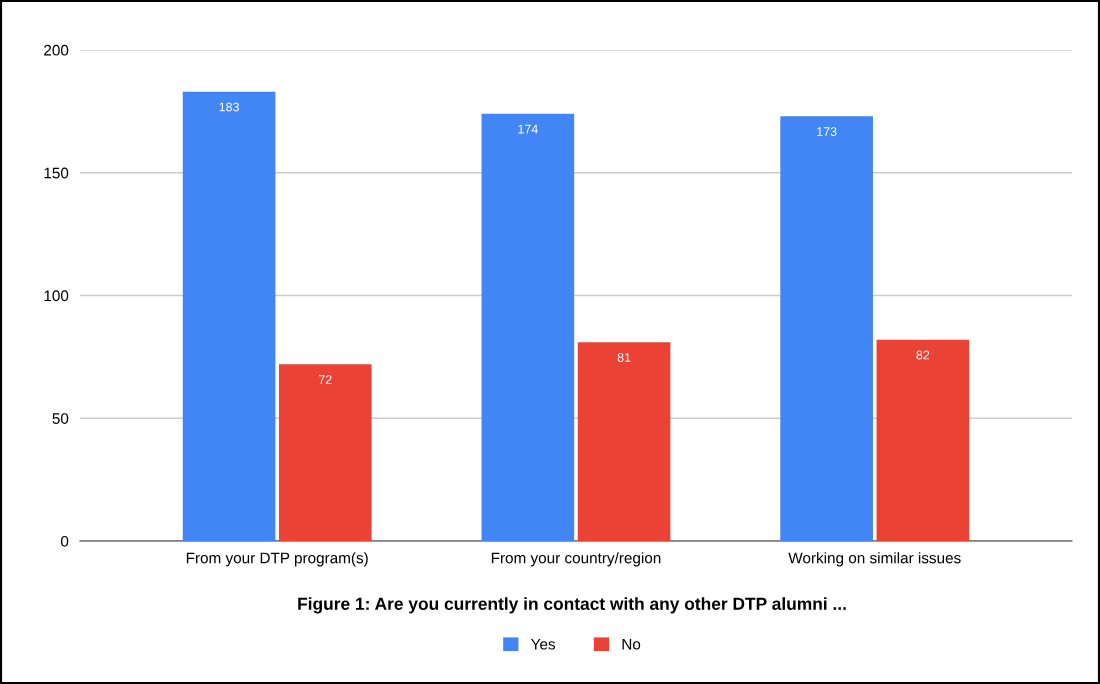 The width and height of the screenshot is (1100, 684). Describe the element at coordinates (624, 357) in the screenshot. I see `data-label: 81` at that location.